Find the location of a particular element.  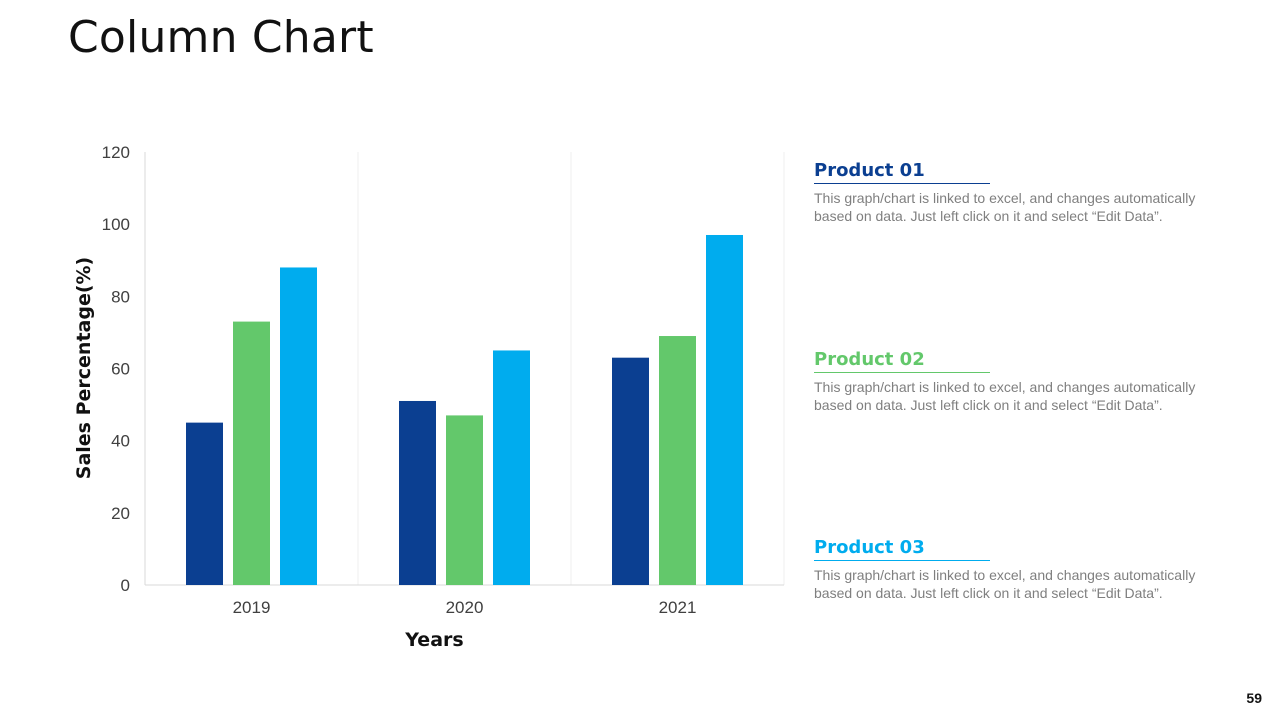

y-tick-label: 80 is located at coordinates (120, 296).